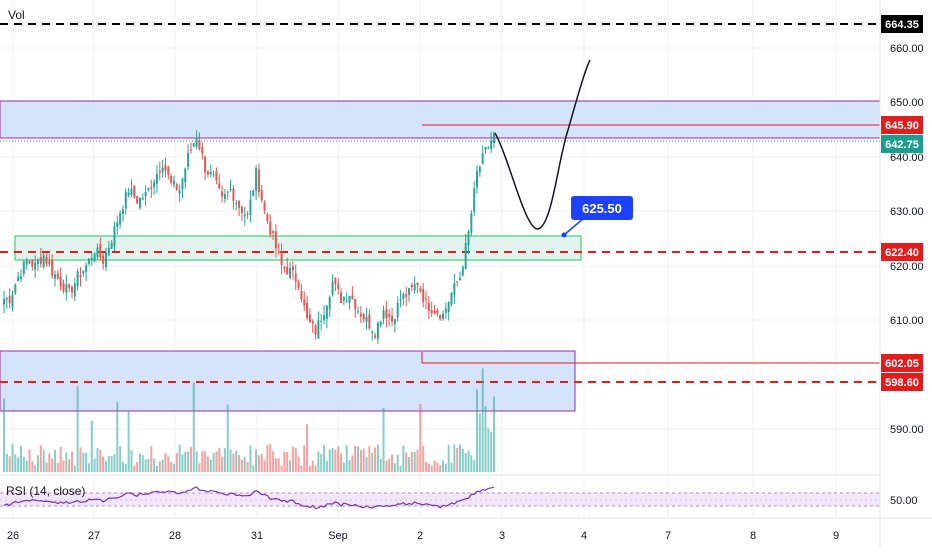  I want to click on time-tick: 26, so click(13, 536).